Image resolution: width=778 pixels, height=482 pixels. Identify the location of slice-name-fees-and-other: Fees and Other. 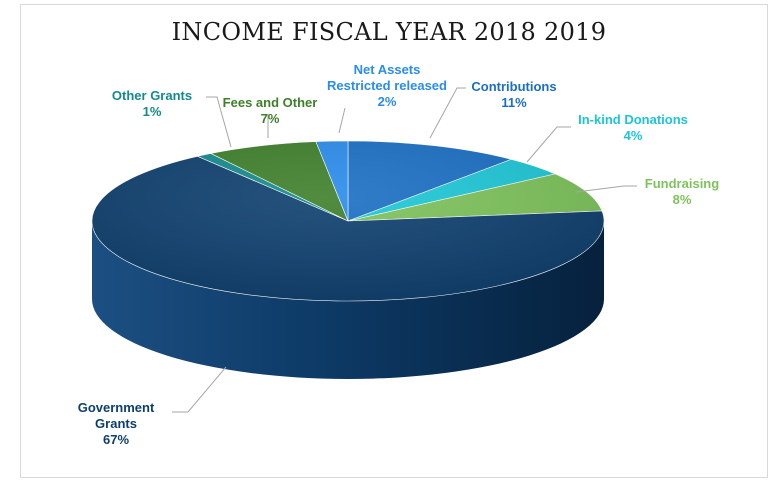
(270, 102).